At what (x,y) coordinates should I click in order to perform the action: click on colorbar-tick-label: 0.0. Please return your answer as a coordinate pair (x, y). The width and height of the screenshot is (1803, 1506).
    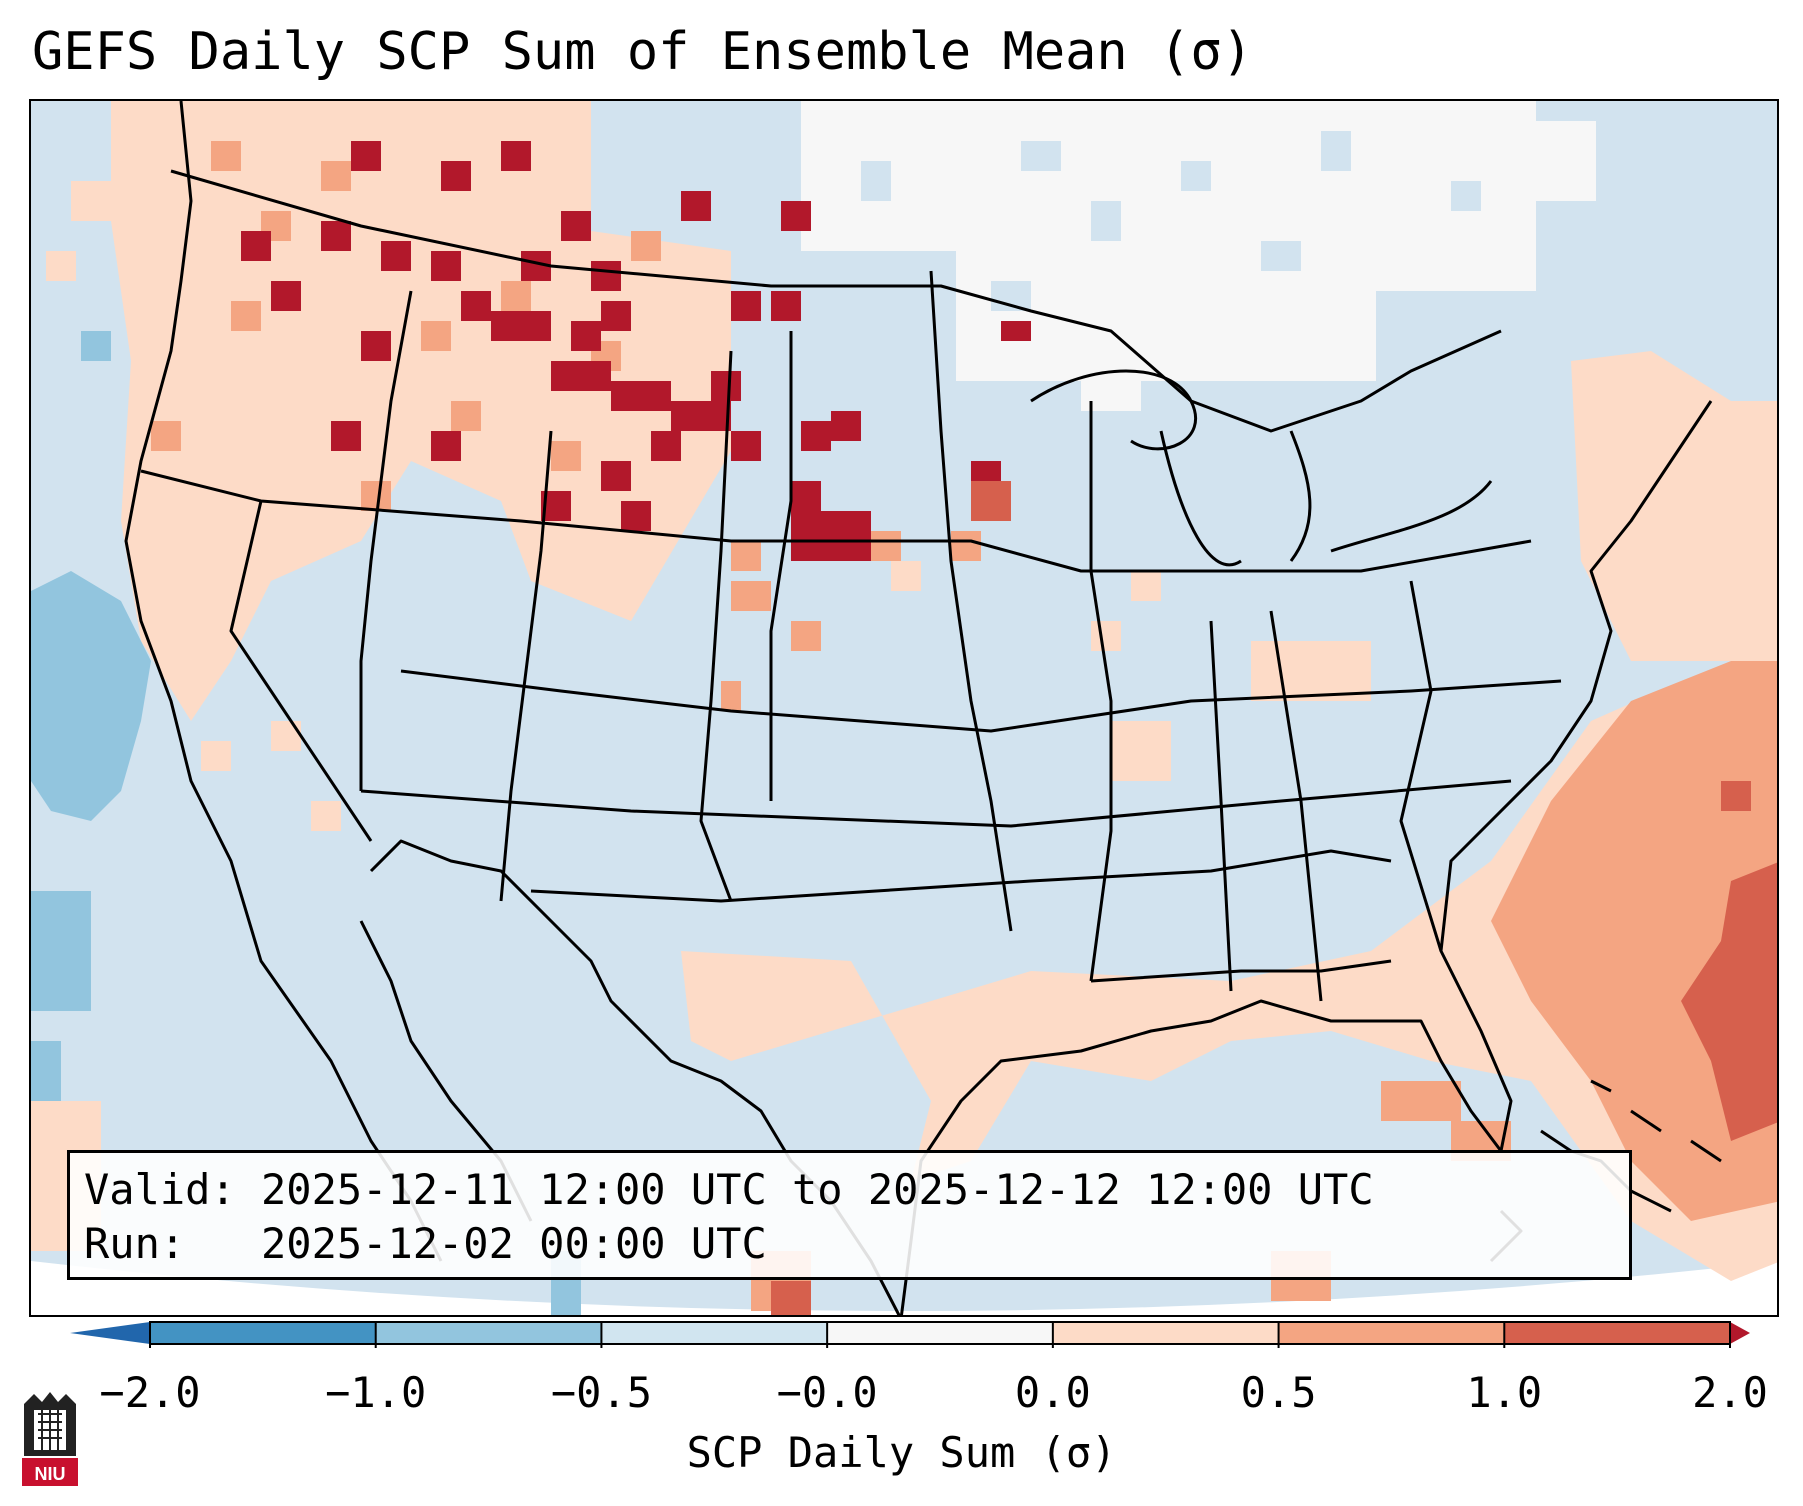
    Looking at the image, I should click on (1052, 1392).